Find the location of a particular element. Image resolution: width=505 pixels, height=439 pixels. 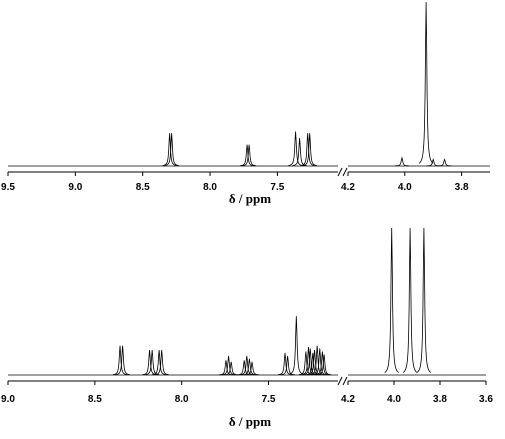

x-tick-label: 9.5 is located at coordinates (8, 187).